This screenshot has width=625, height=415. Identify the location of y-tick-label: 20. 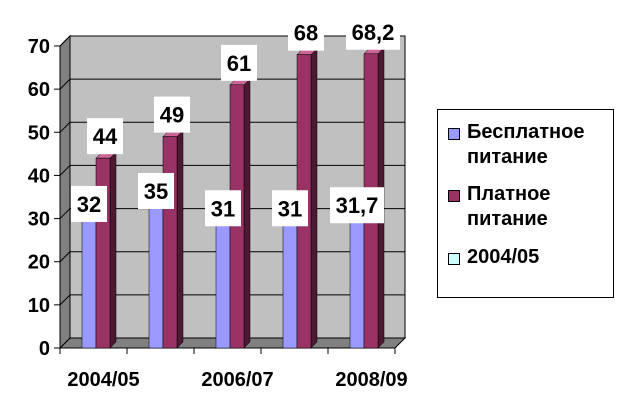
(39, 263).